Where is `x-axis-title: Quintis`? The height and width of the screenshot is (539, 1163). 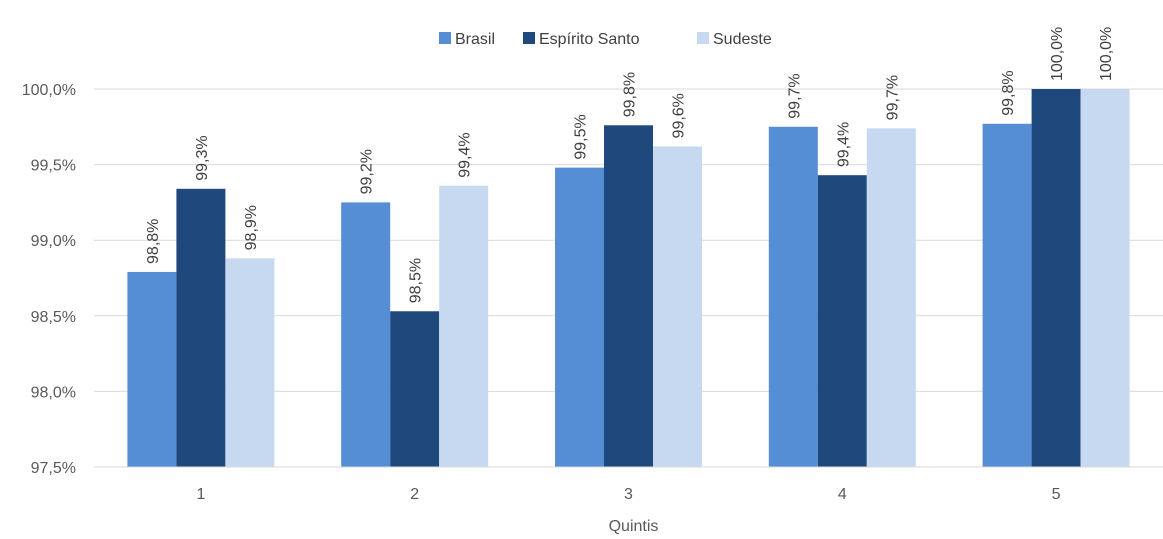 x-axis-title: Quintis is located at coordinates (634, 526).